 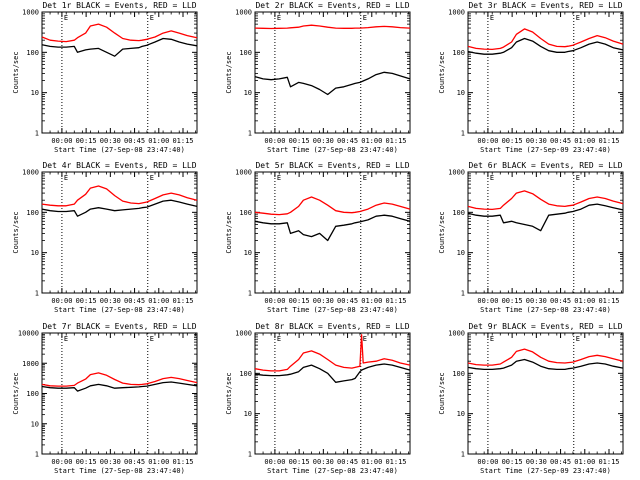 What do you see at coordinates (545, 5) in the screenshot?
I see `chart-title: Det 3r BLACK = Events, RED = LLD` at bounding box center [545, 5].